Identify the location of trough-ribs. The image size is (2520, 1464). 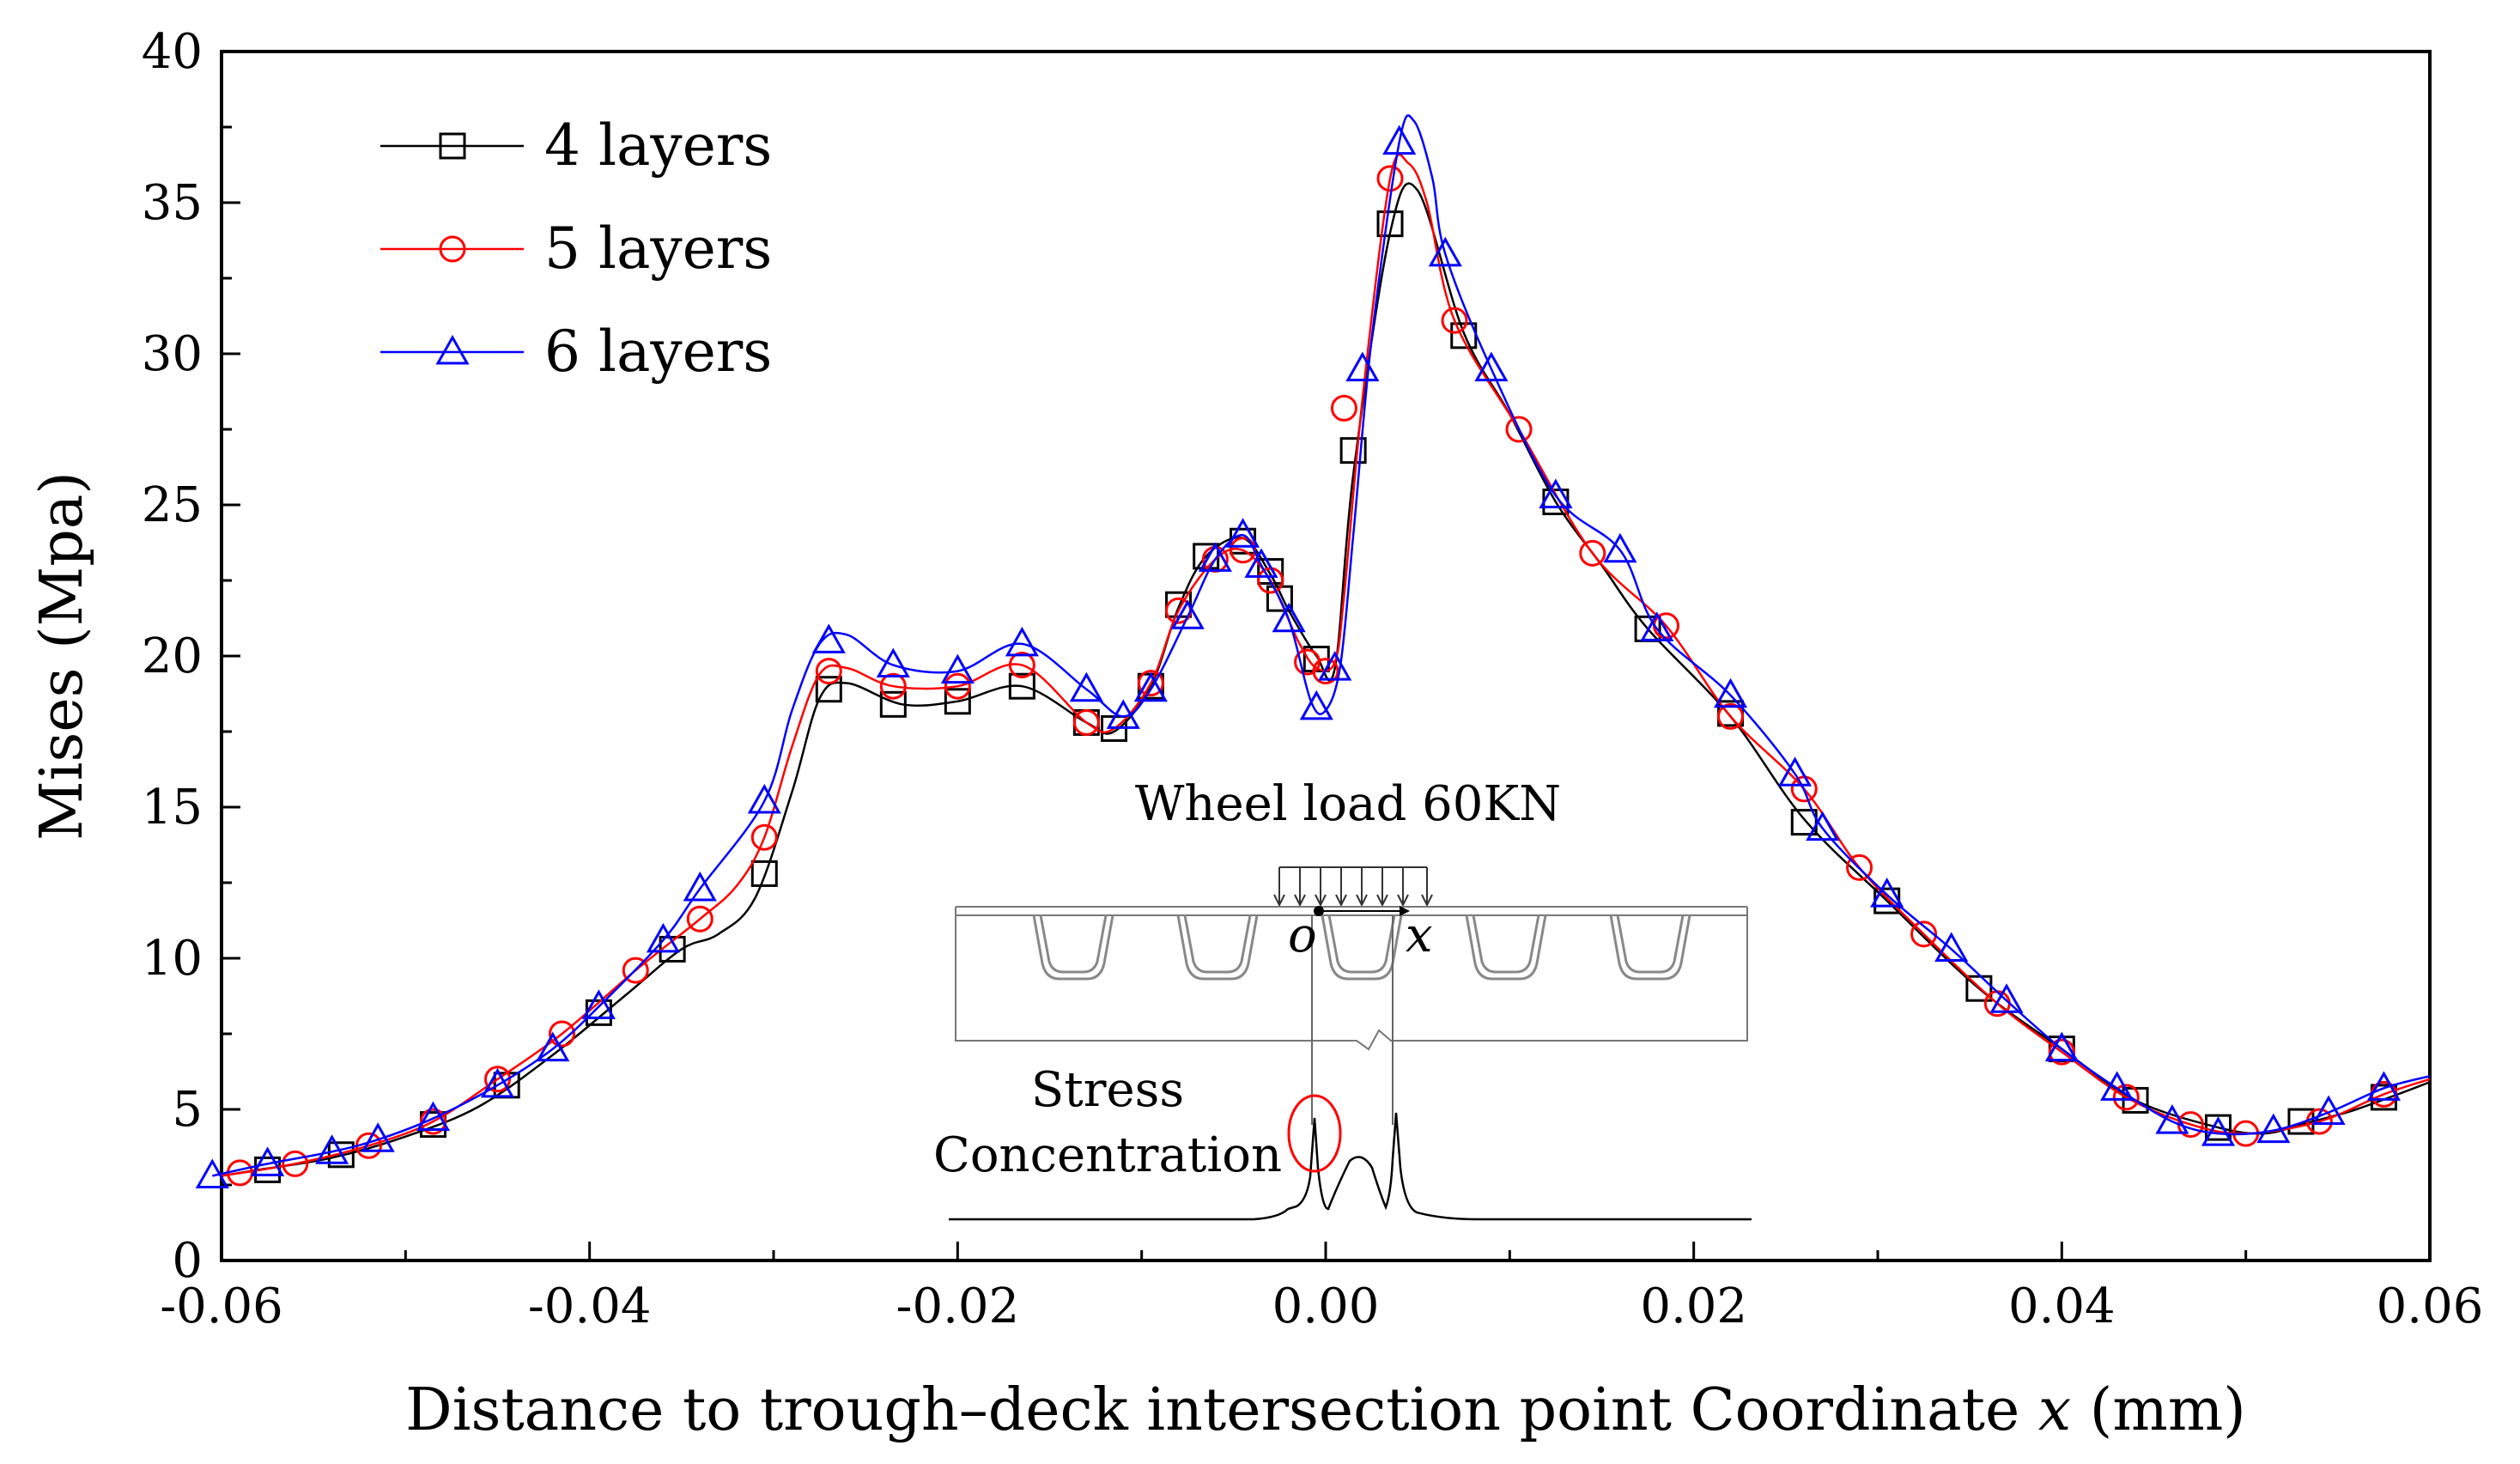
(1361, 948).